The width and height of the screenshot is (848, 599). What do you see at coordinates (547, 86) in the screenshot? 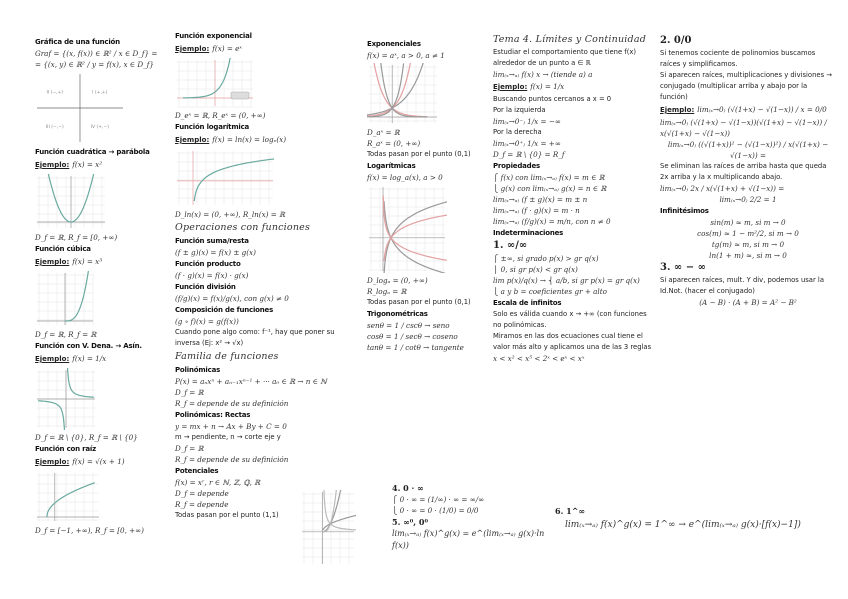
I see `example-formula: f(x) = 1/x` at bounding box center [547, 86].